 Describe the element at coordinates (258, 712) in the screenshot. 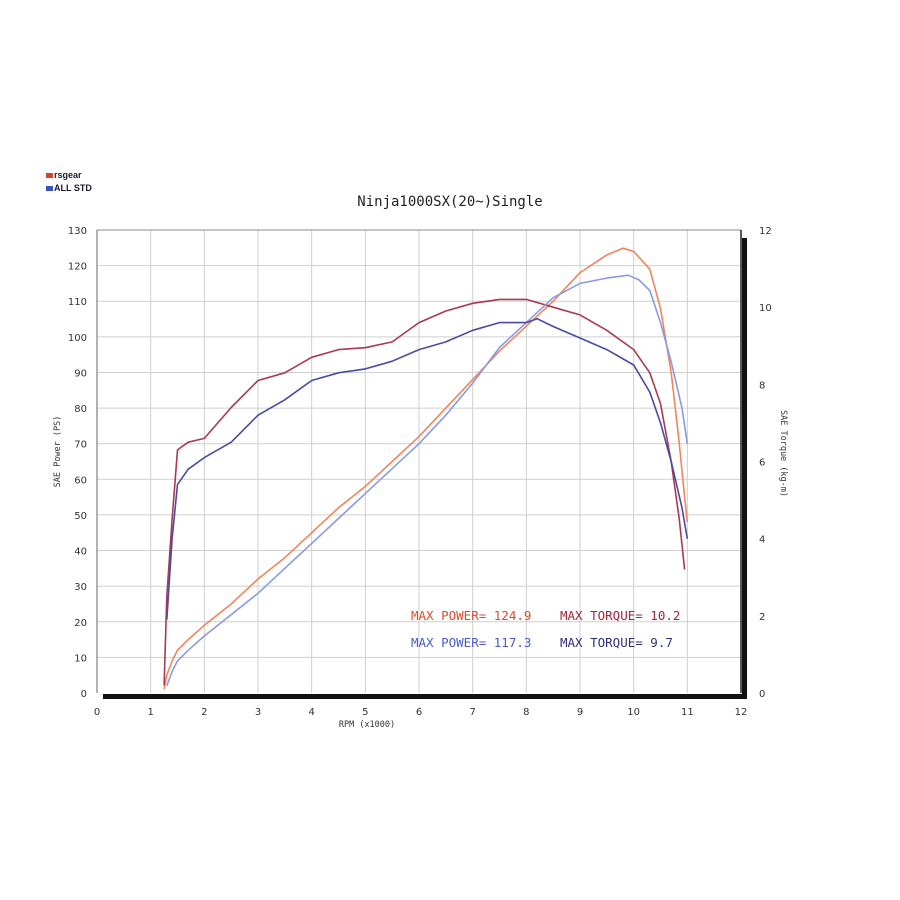

I see `x-tick-label: 3` at that location.